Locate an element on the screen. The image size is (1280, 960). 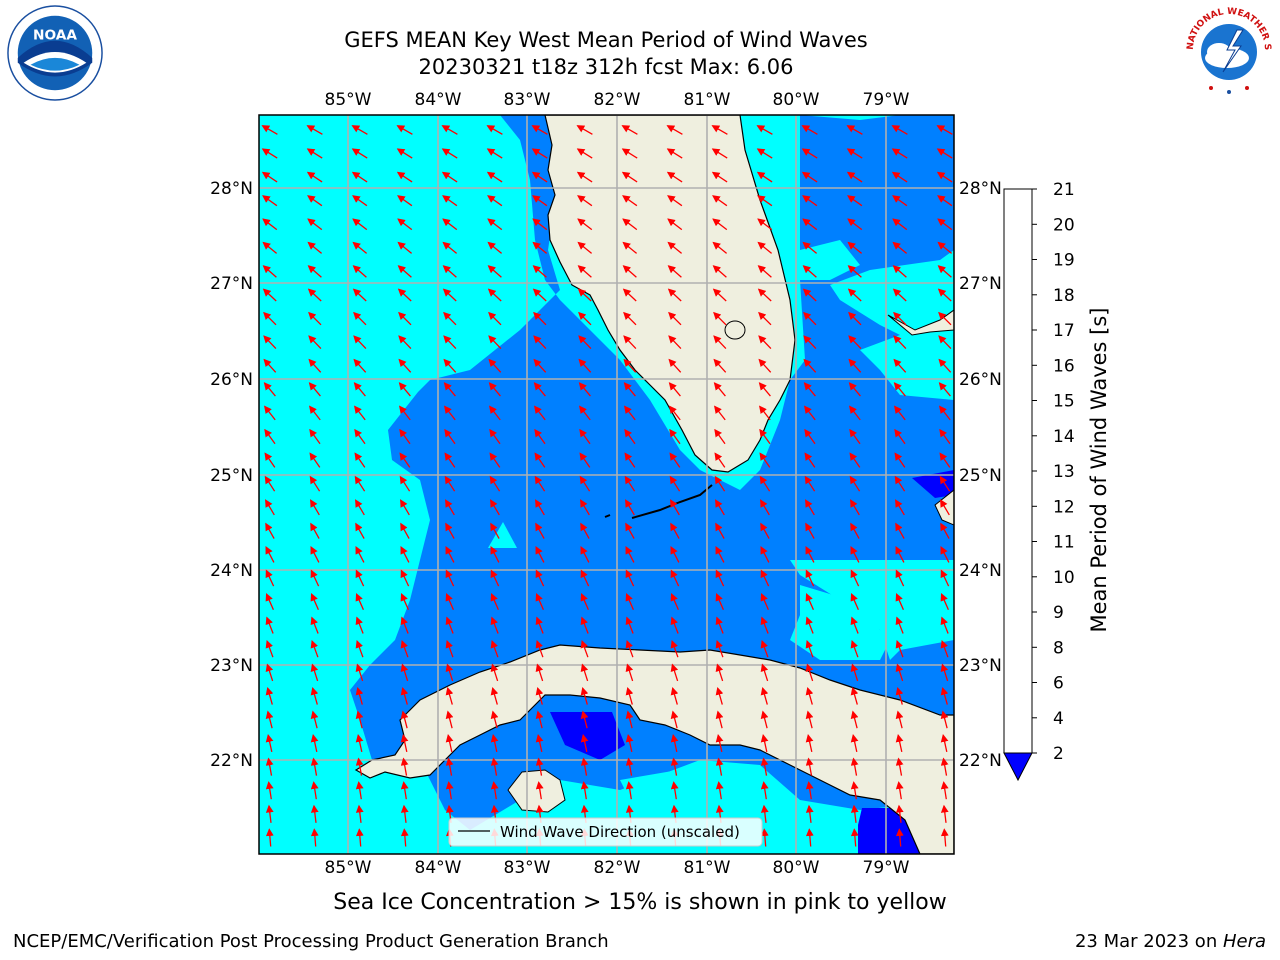
latitude-labels-right: 28°N 27°N 26°N 25°N 24°N 23°N 22°N is located at coordinates (980, 475).